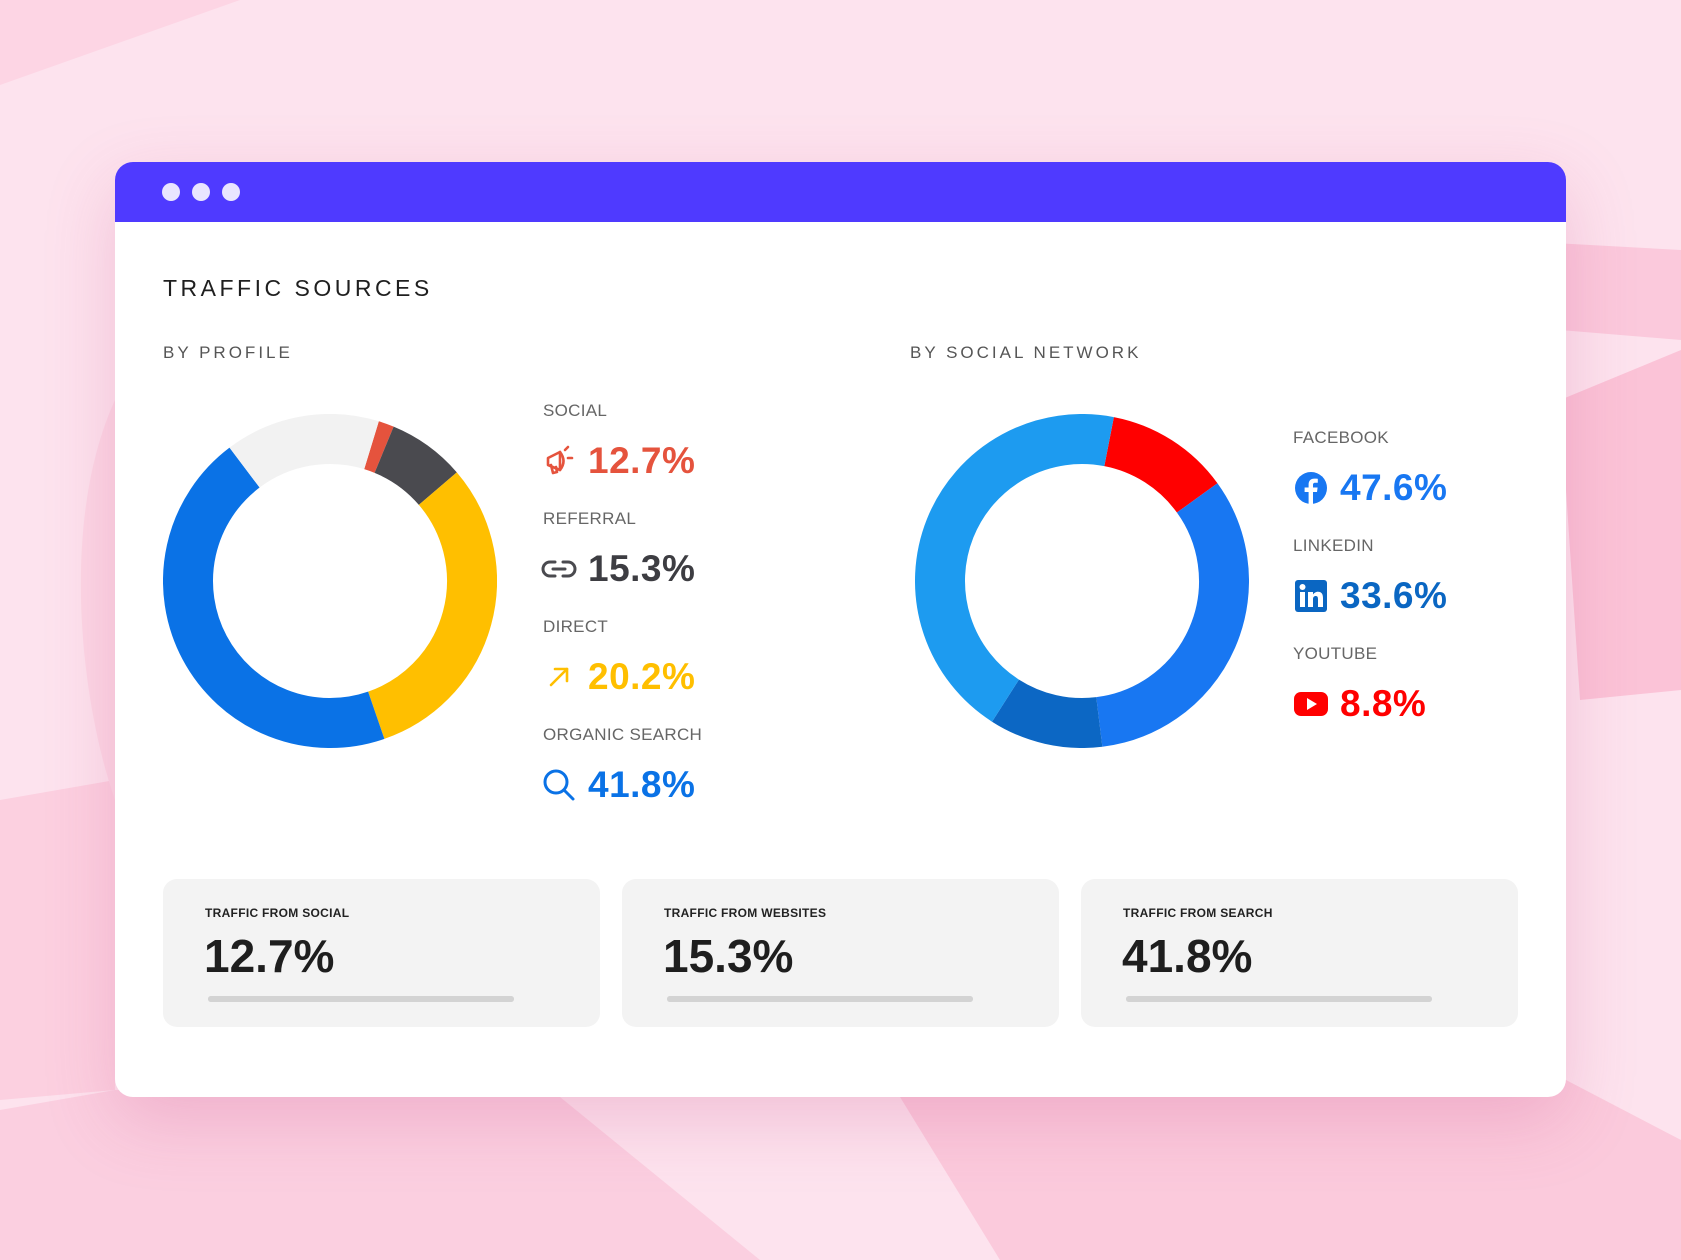 Image resolution: width=1681 pixels, height=1260 pixels. I want to click on stat-card-social: TRAFFIC FROM SOCIAL 12.7%, so click(381, 953).